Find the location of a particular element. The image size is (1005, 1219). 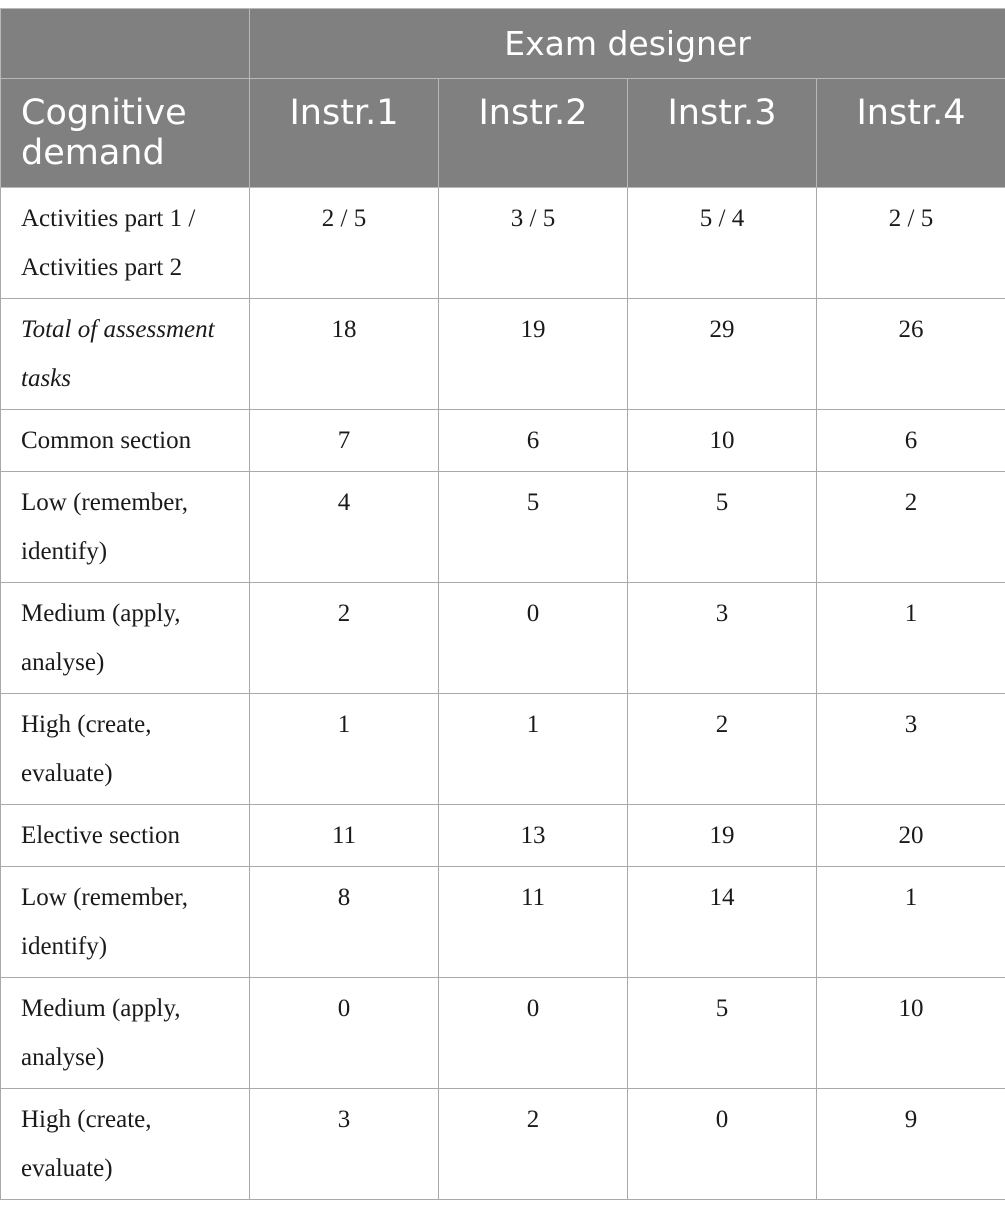

cell-instr-1: 11 is located at coordinates (344, 835).